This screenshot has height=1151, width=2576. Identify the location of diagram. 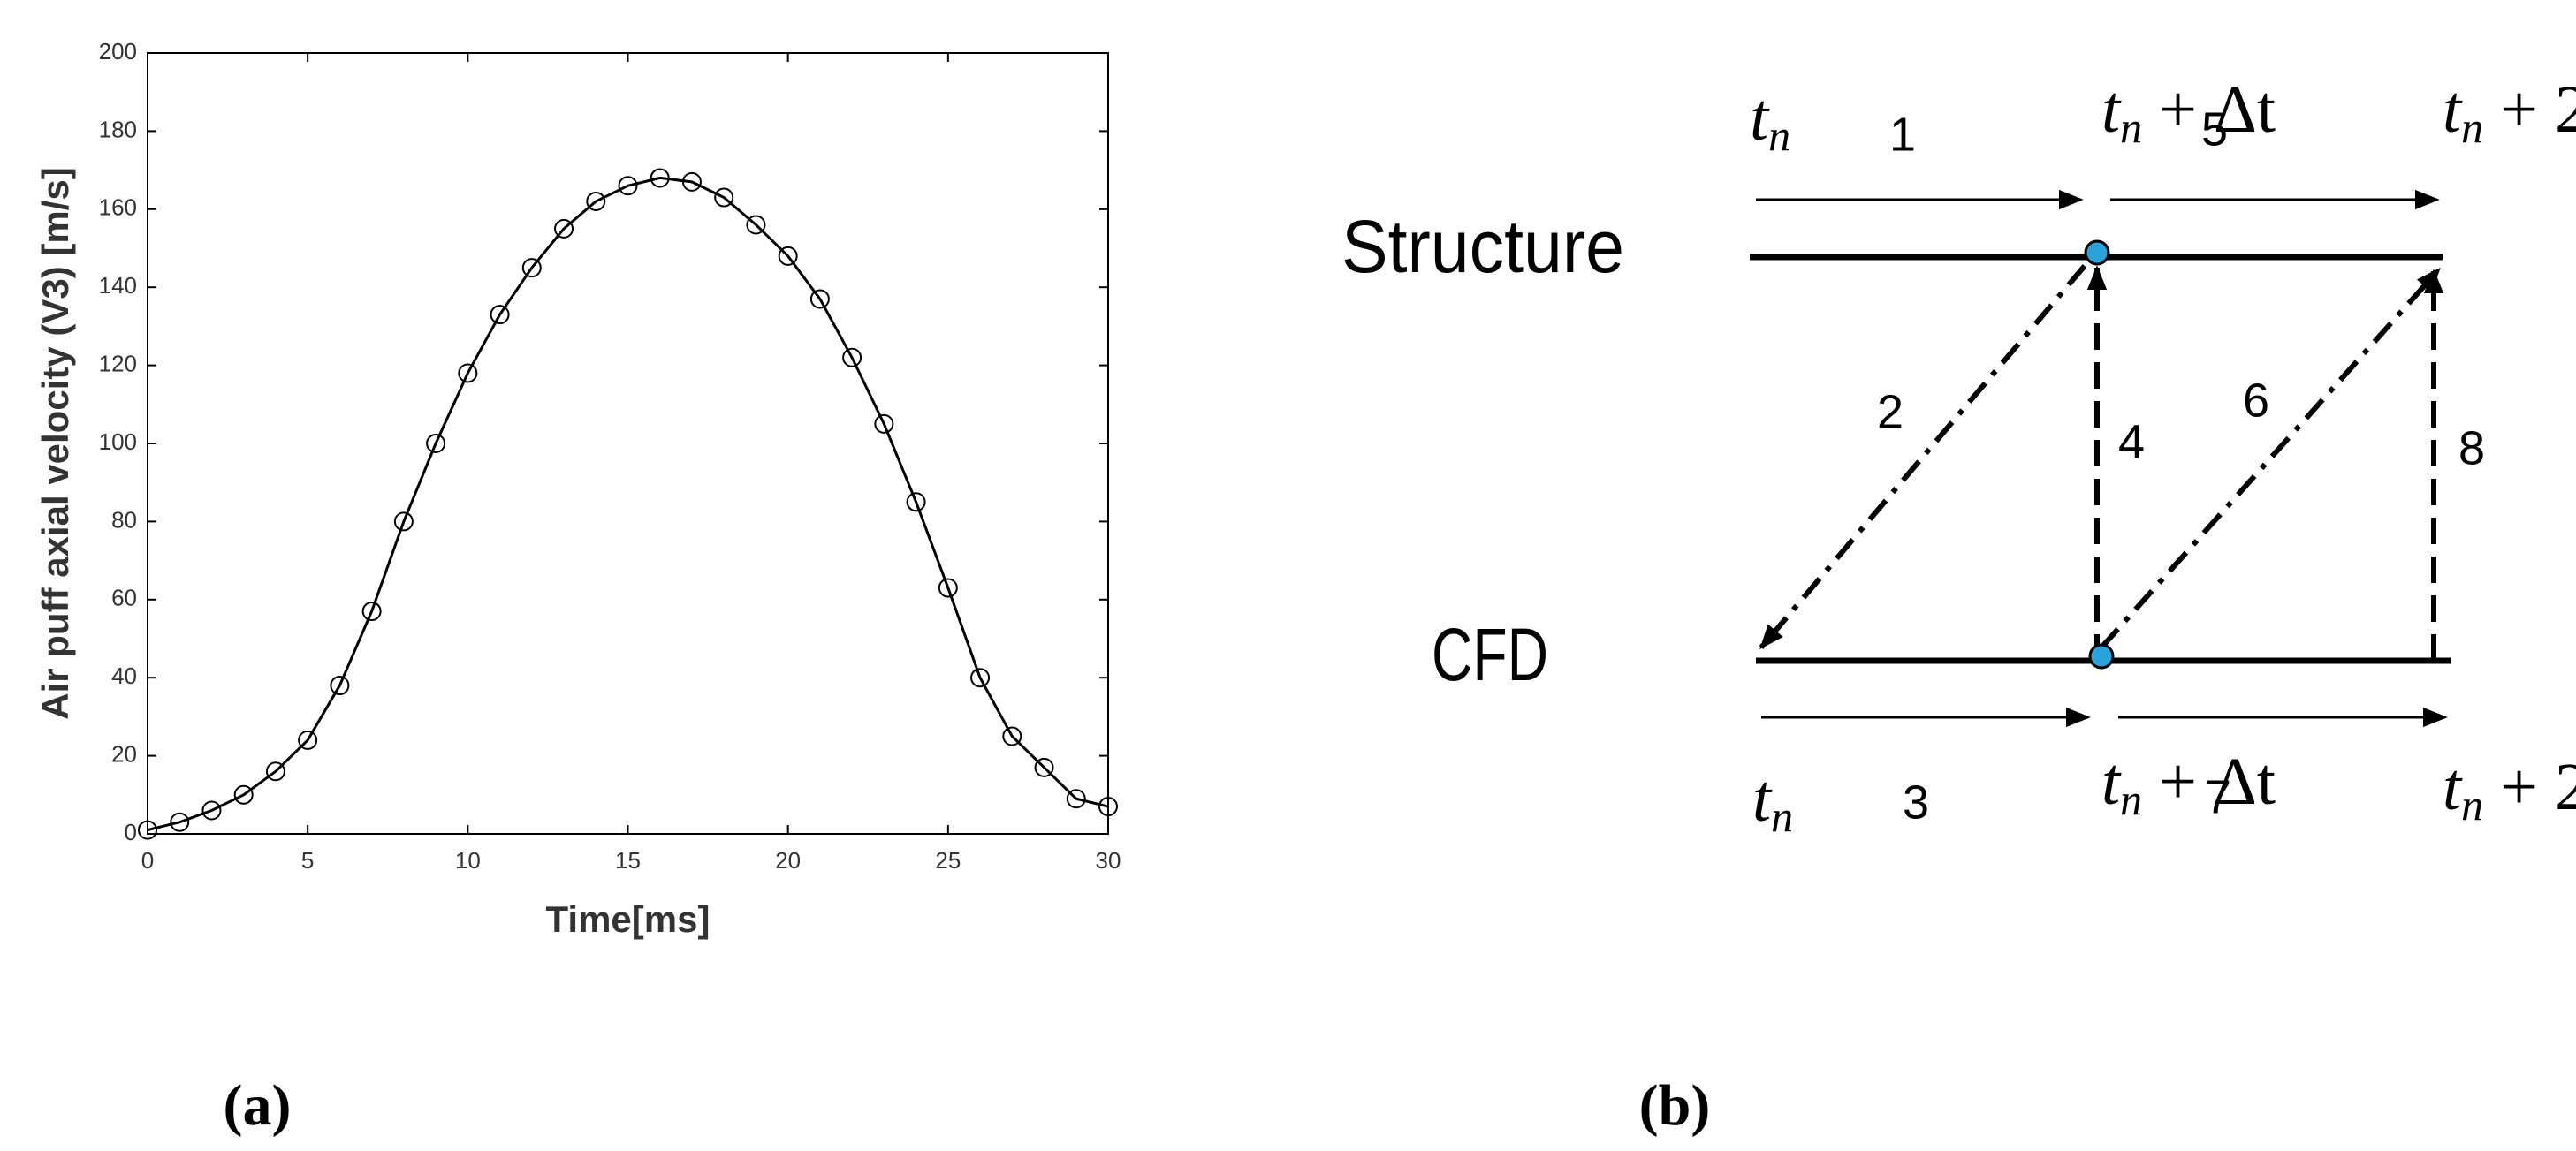
(2100, 459).